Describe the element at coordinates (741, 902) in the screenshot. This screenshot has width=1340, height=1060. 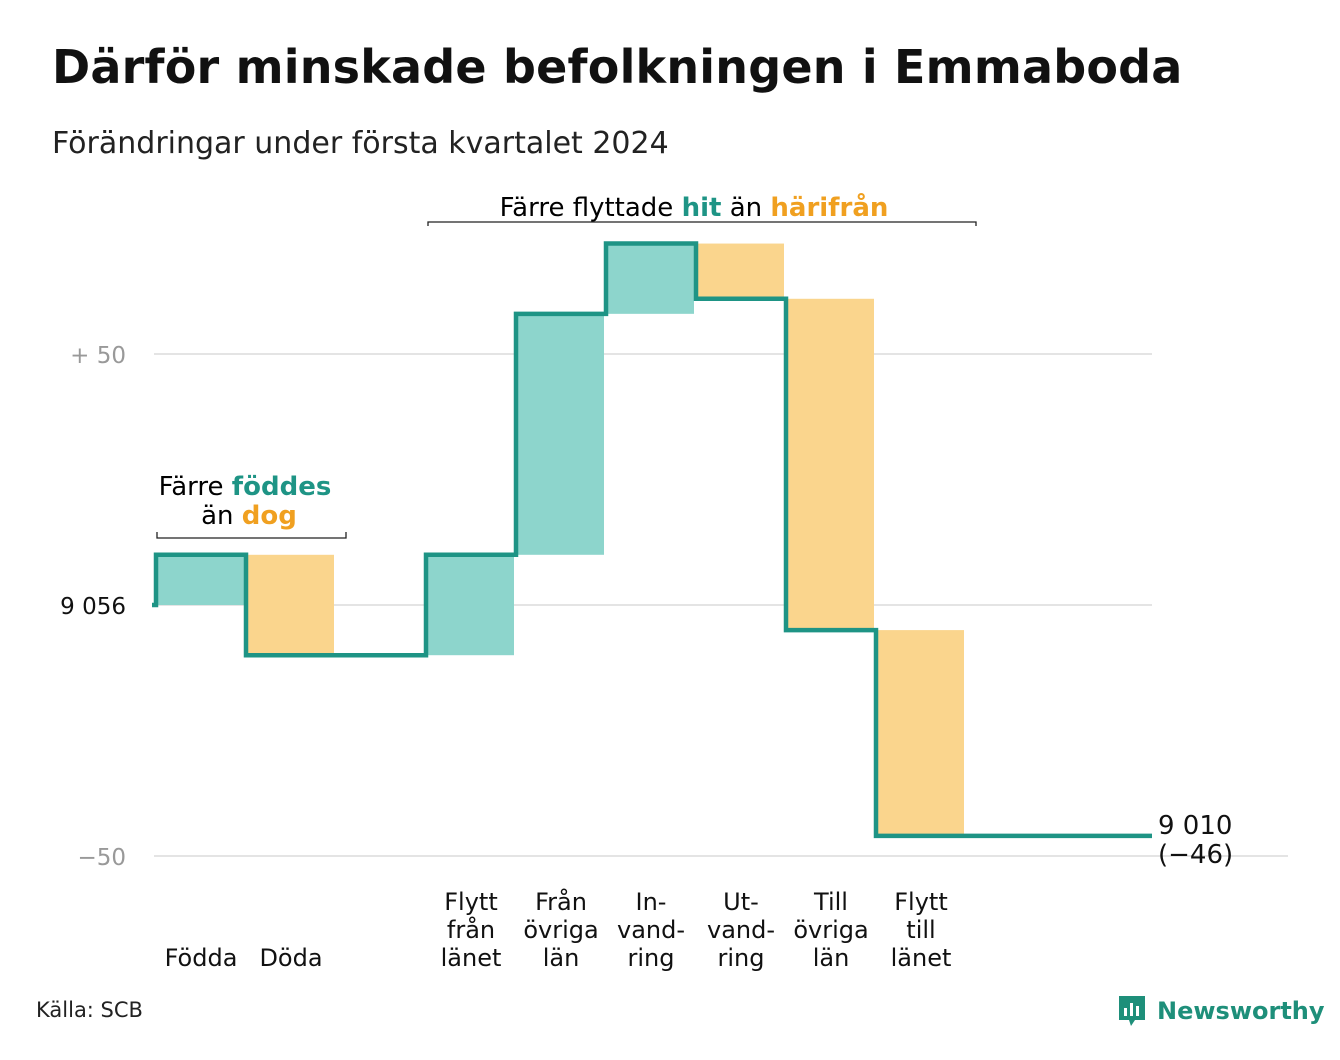
I see `category-label: Ut-` at that location.